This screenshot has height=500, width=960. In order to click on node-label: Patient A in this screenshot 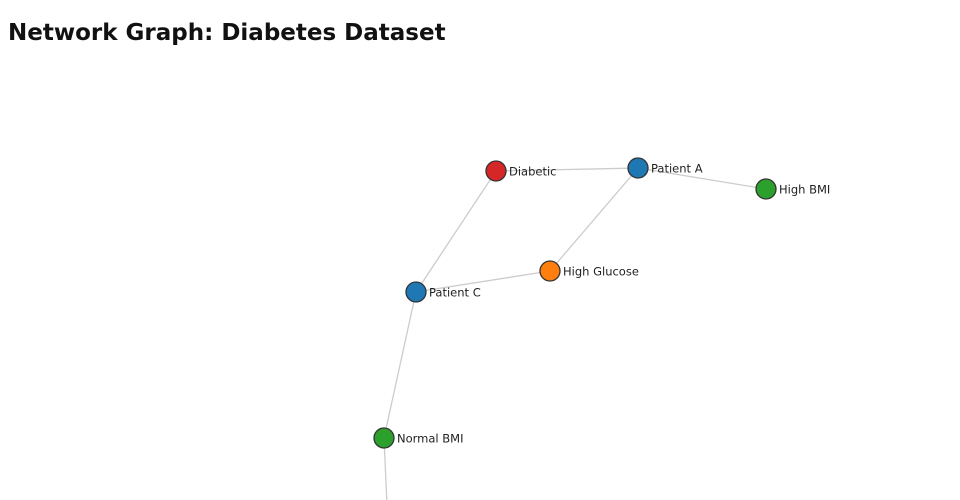, I will do `click(677, 169)`.